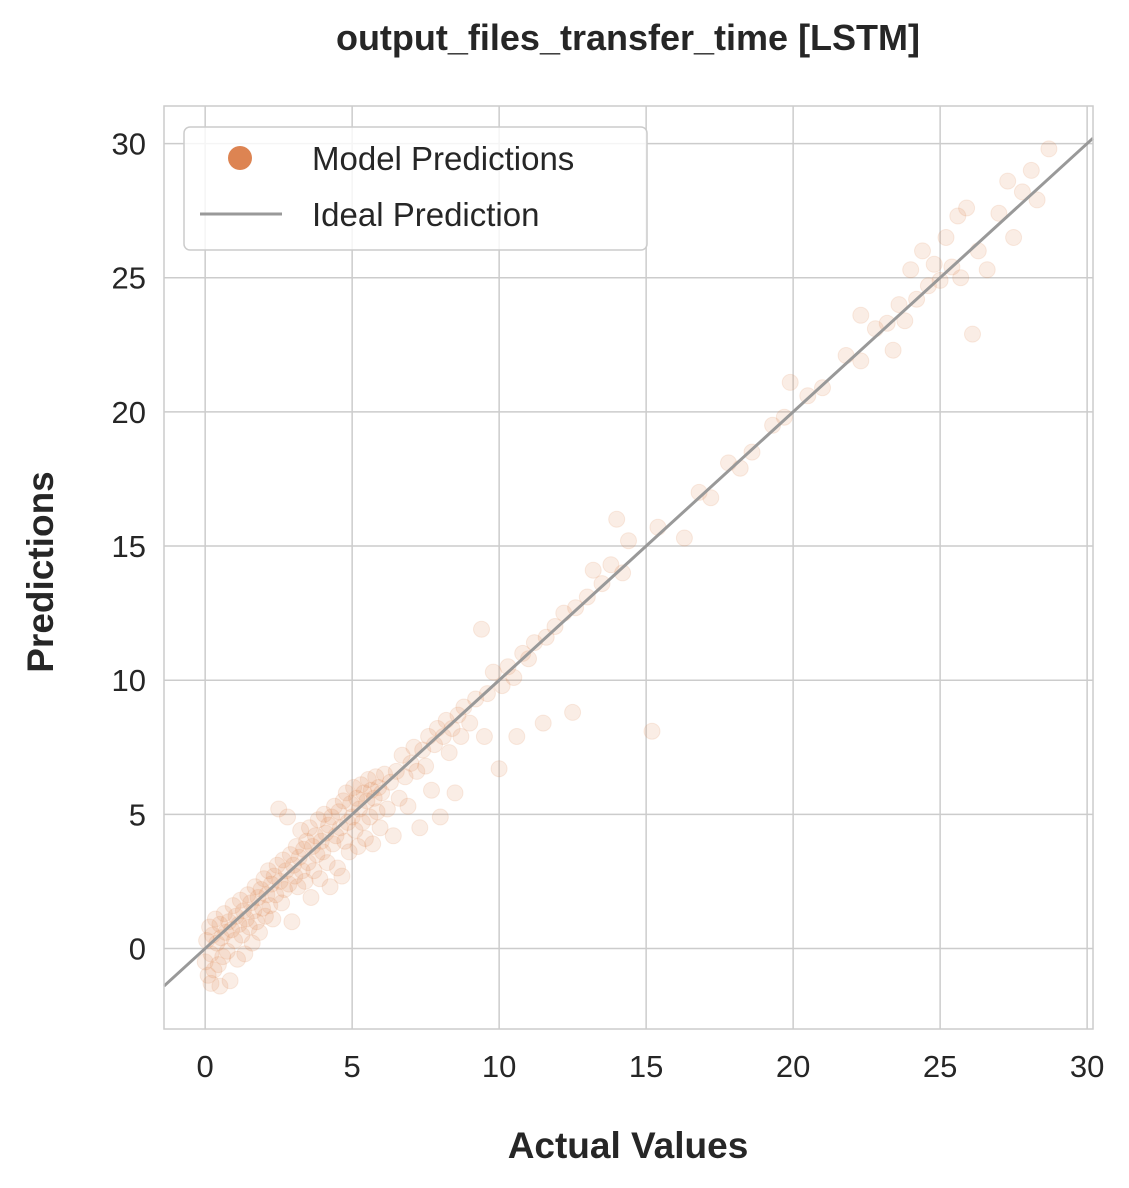 This screenshot has height=1188, width=1129. What do you see at coordinates (415, 188) in the screenshot?
I see `legend-box` at bounding box center [415, 188].